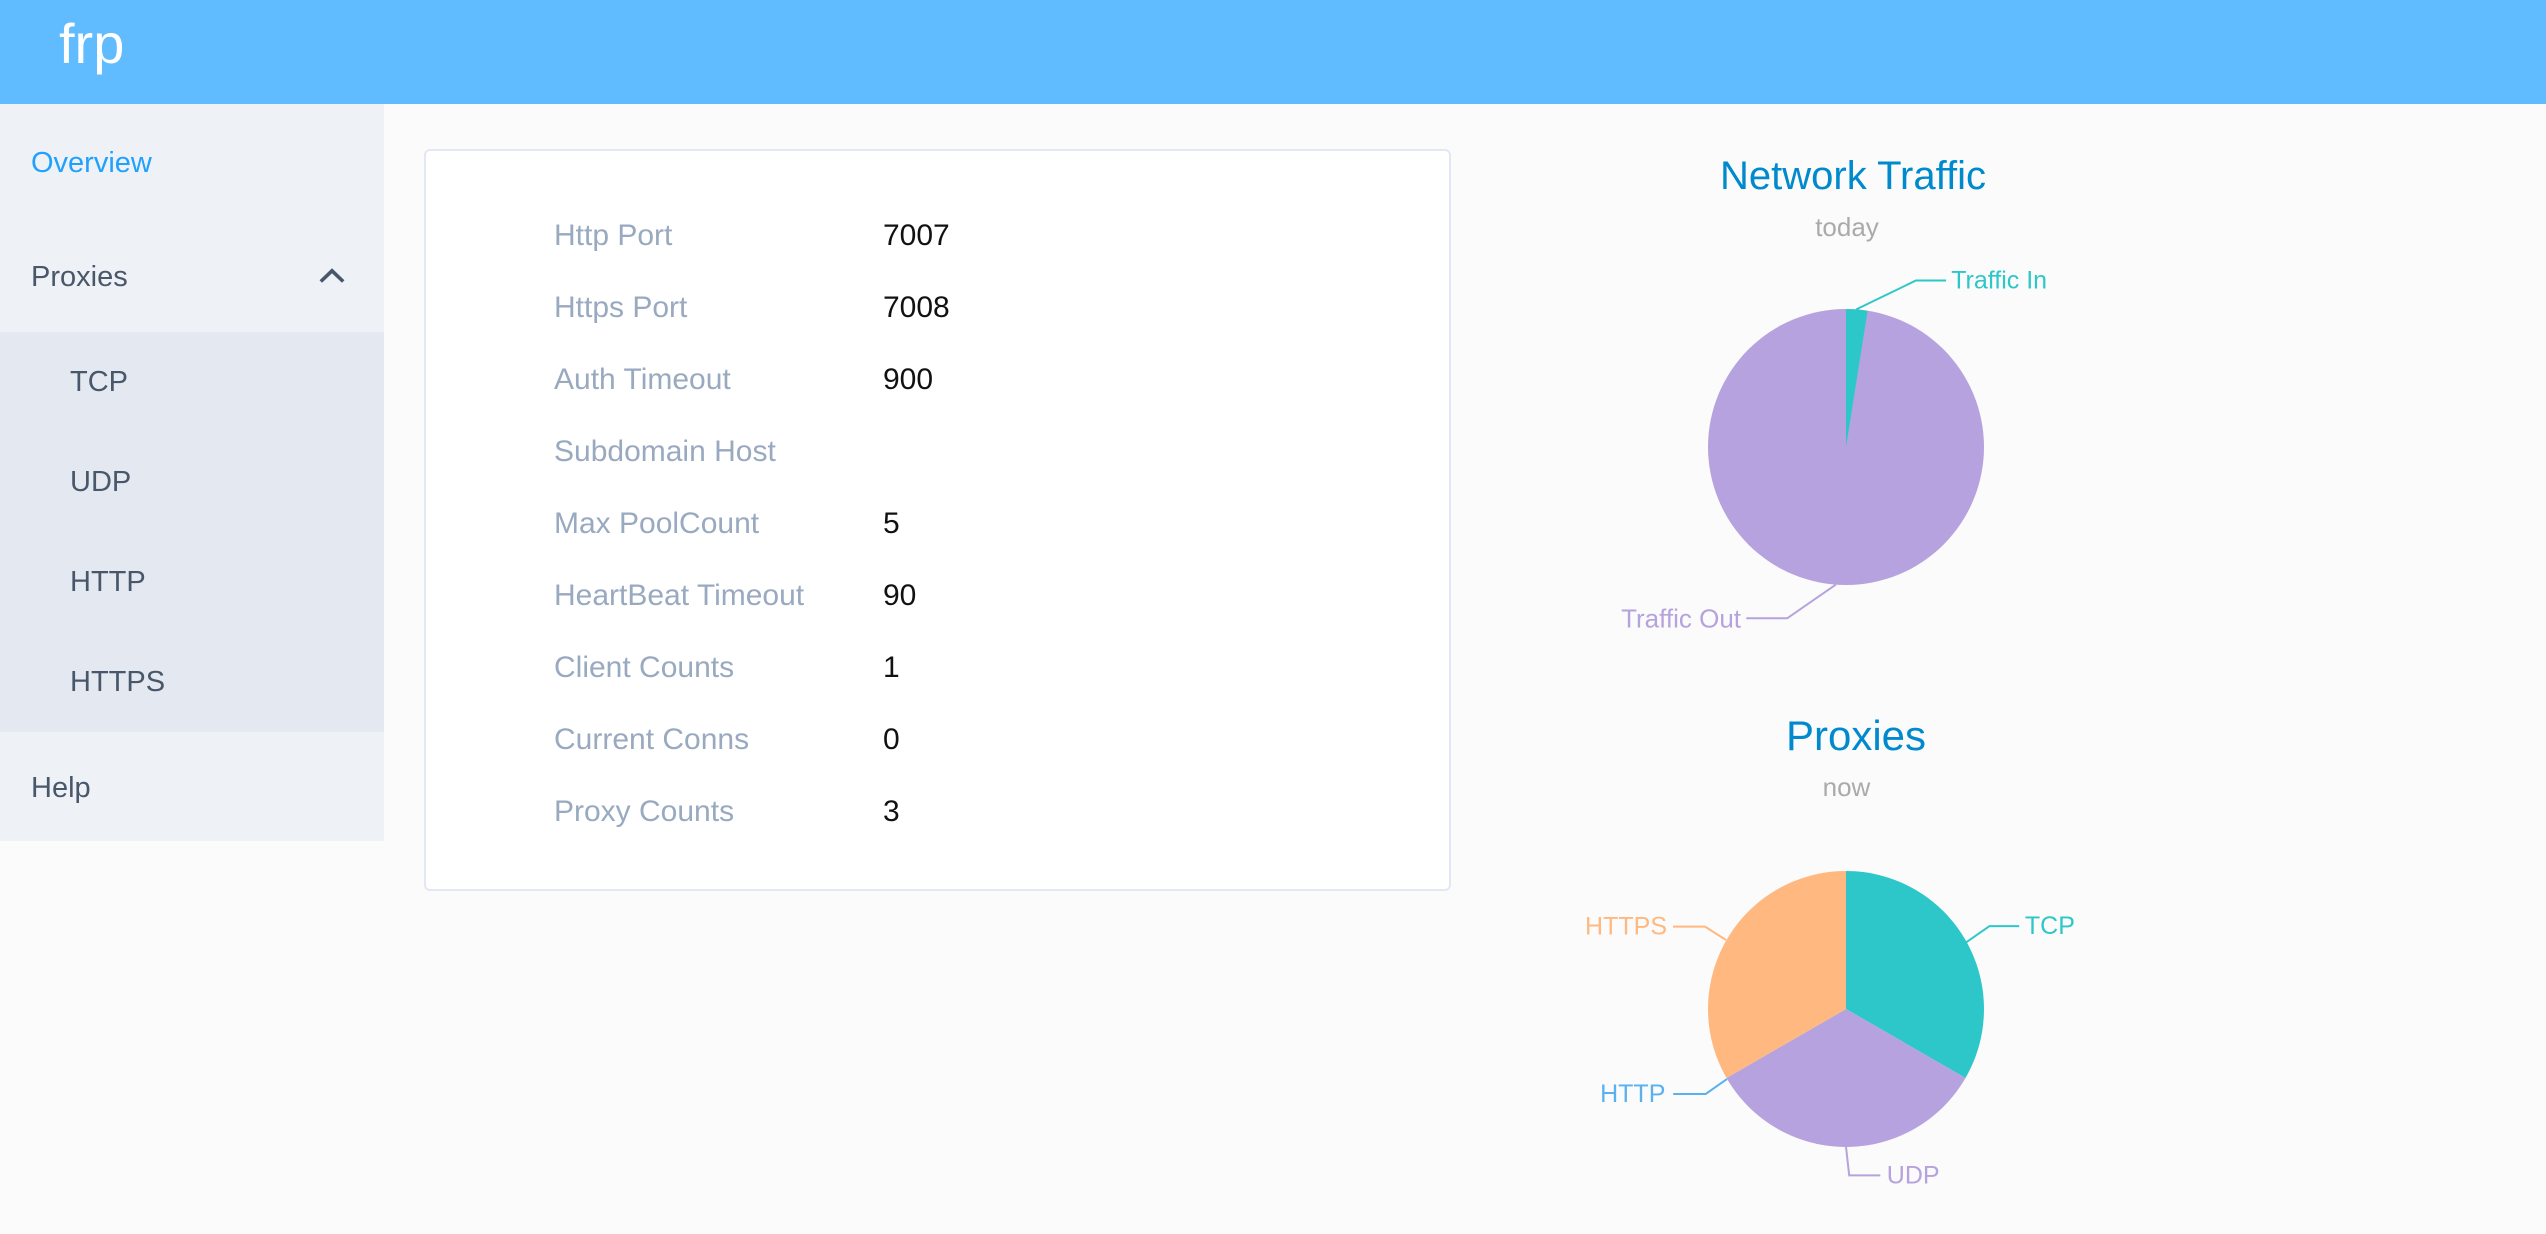 The height and width of the screenshot is (1234, 2546). Describe the element at coordinates (1847, 787) in the screenshot. I see `svg-text: now` at that location.